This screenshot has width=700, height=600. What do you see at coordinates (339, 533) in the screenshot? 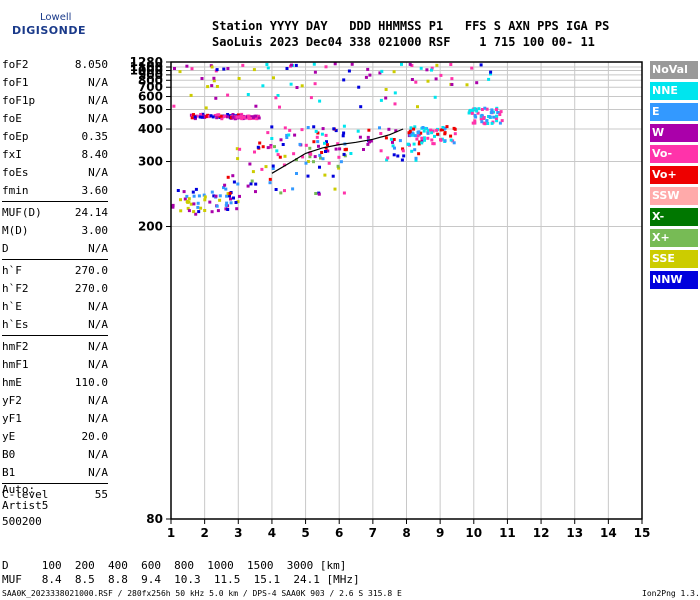
I see `x-tick-label: 6` at bounding box center [339, 533].